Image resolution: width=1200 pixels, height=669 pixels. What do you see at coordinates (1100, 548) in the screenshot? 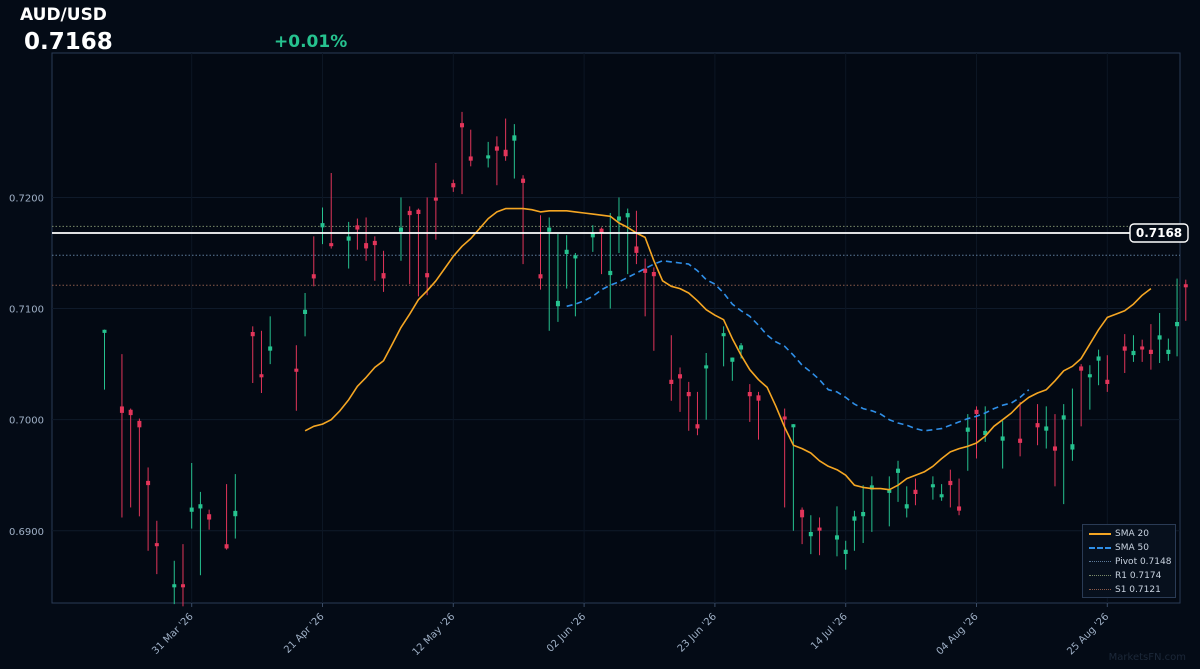
I see `legend-swatch-sma50` at bounding box center [1100, 548].